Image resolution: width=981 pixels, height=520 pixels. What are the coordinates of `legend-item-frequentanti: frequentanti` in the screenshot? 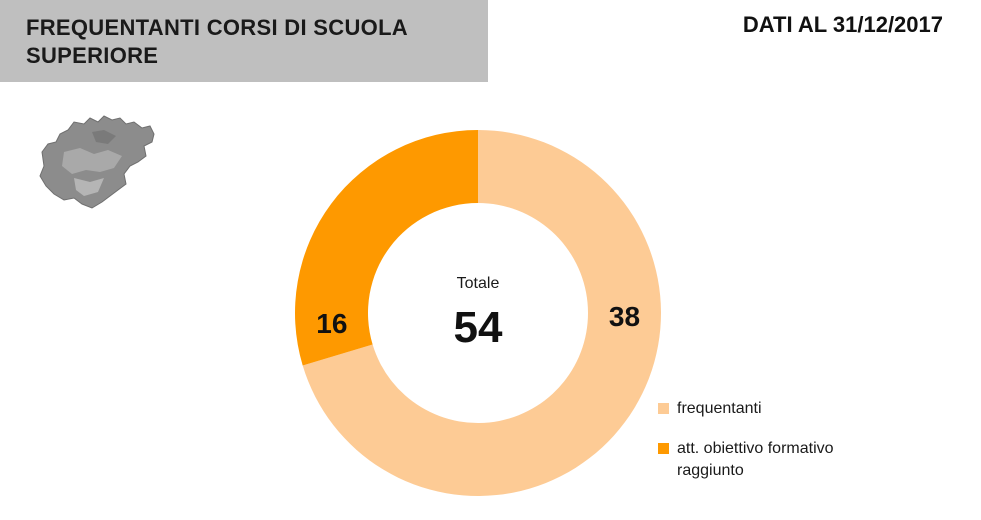 It's located at (752, 409).